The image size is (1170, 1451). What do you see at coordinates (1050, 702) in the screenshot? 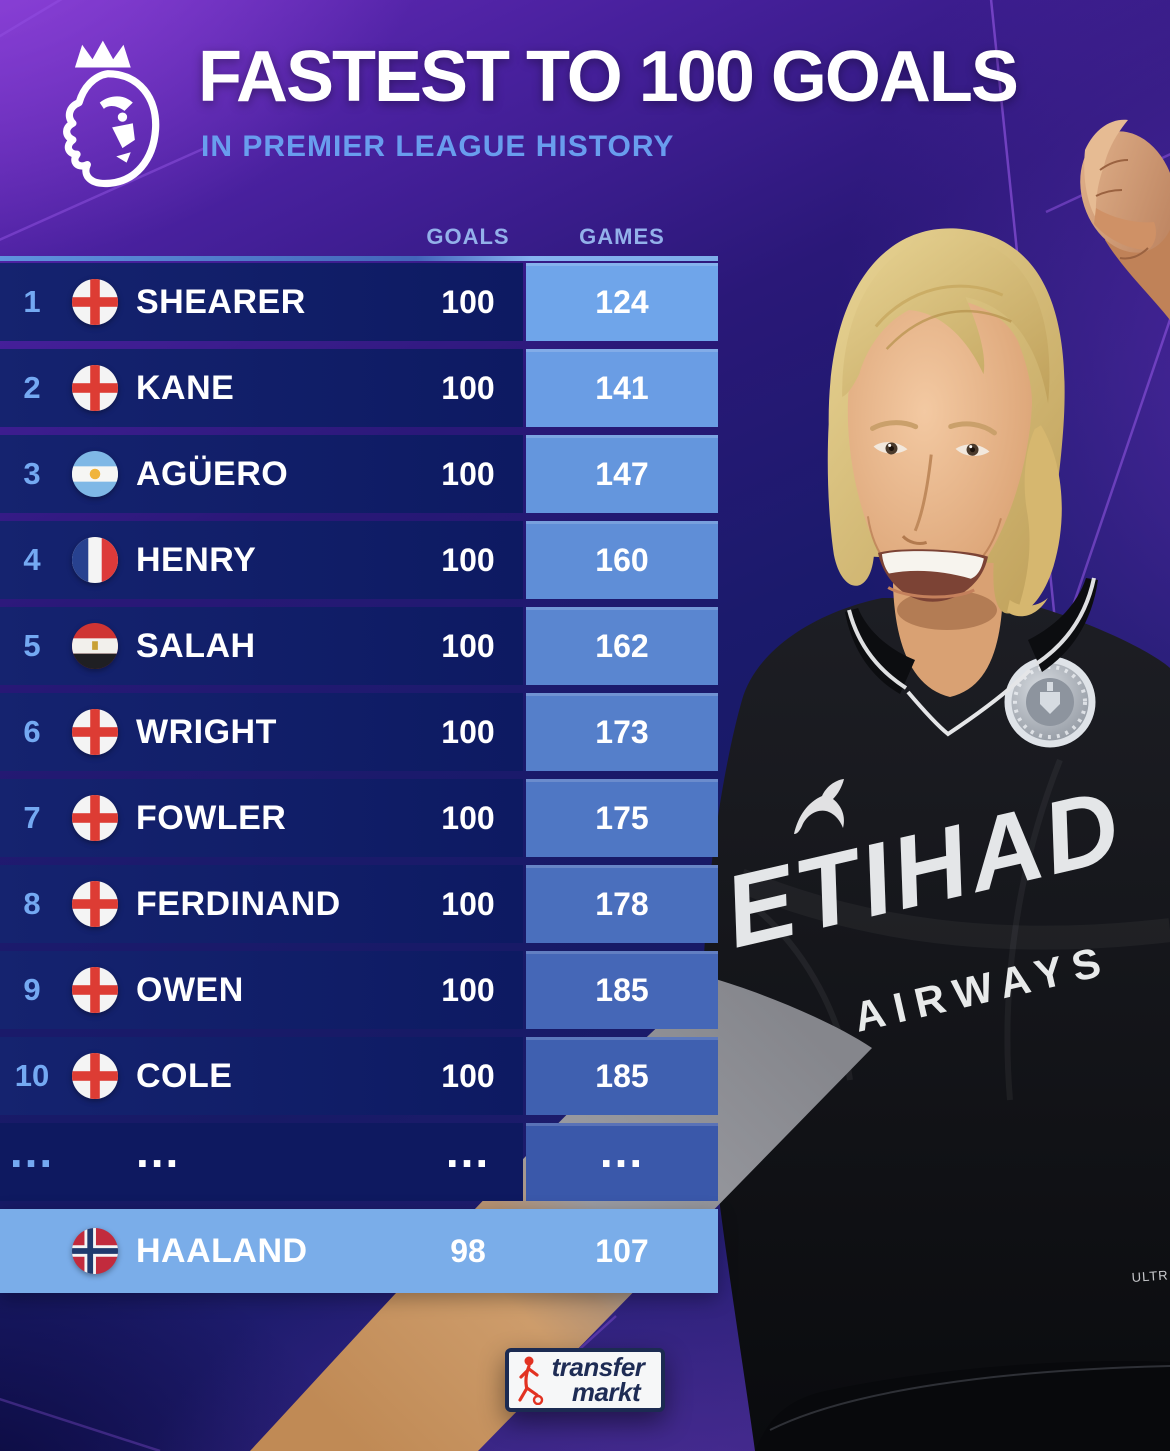
I see `city-badge-icon` at bounding box center [1050, 702].